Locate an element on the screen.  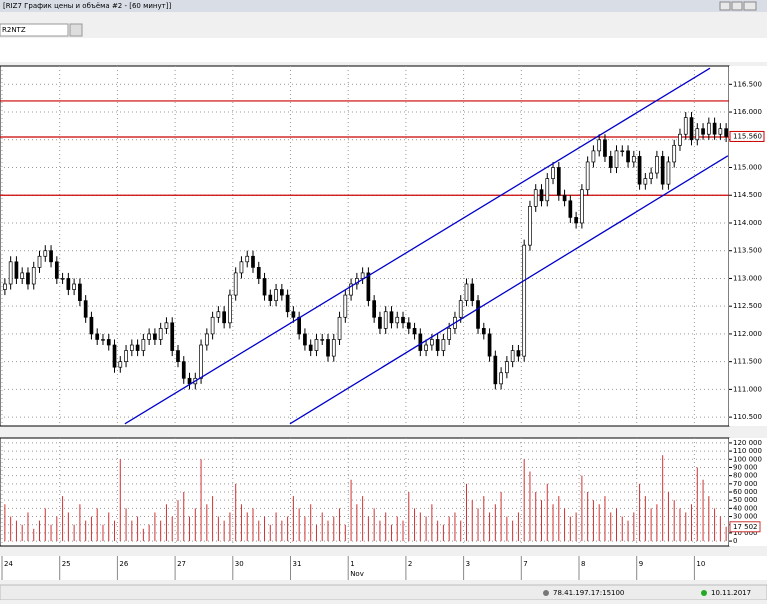
last-volume-label: 17 502 is located at coordinates (745, 527).